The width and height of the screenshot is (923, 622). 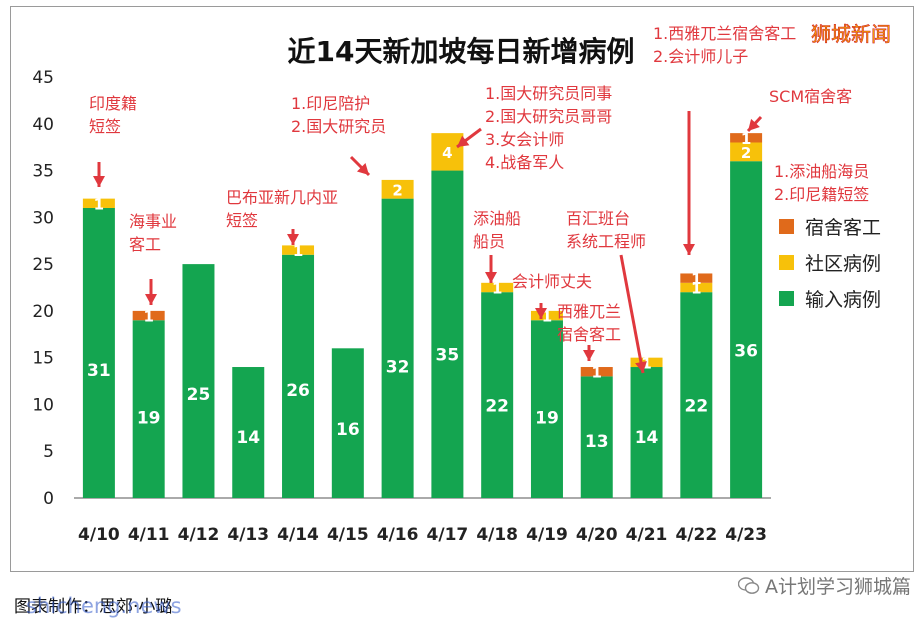 I want to click on x-tick-label: 4/17, so click(x=448, y=535).